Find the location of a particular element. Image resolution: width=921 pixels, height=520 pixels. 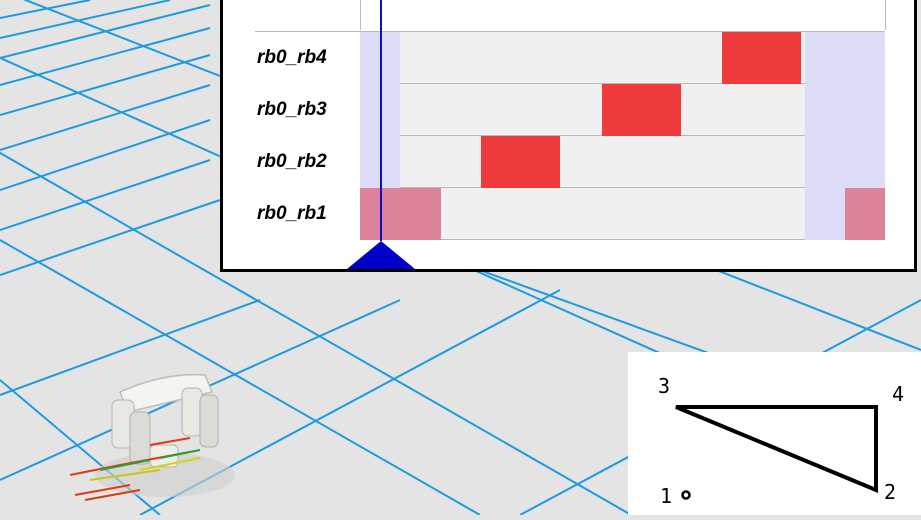

leg-label-4: 4 is located at coordinates (898, 394).